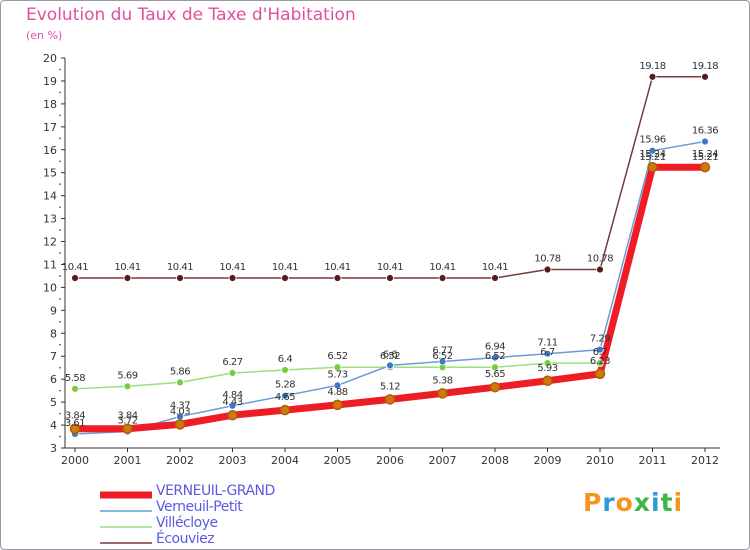 The height and width of the screenshot is (550, 750). I want to click on logo-letter: o, so click(624, 502).